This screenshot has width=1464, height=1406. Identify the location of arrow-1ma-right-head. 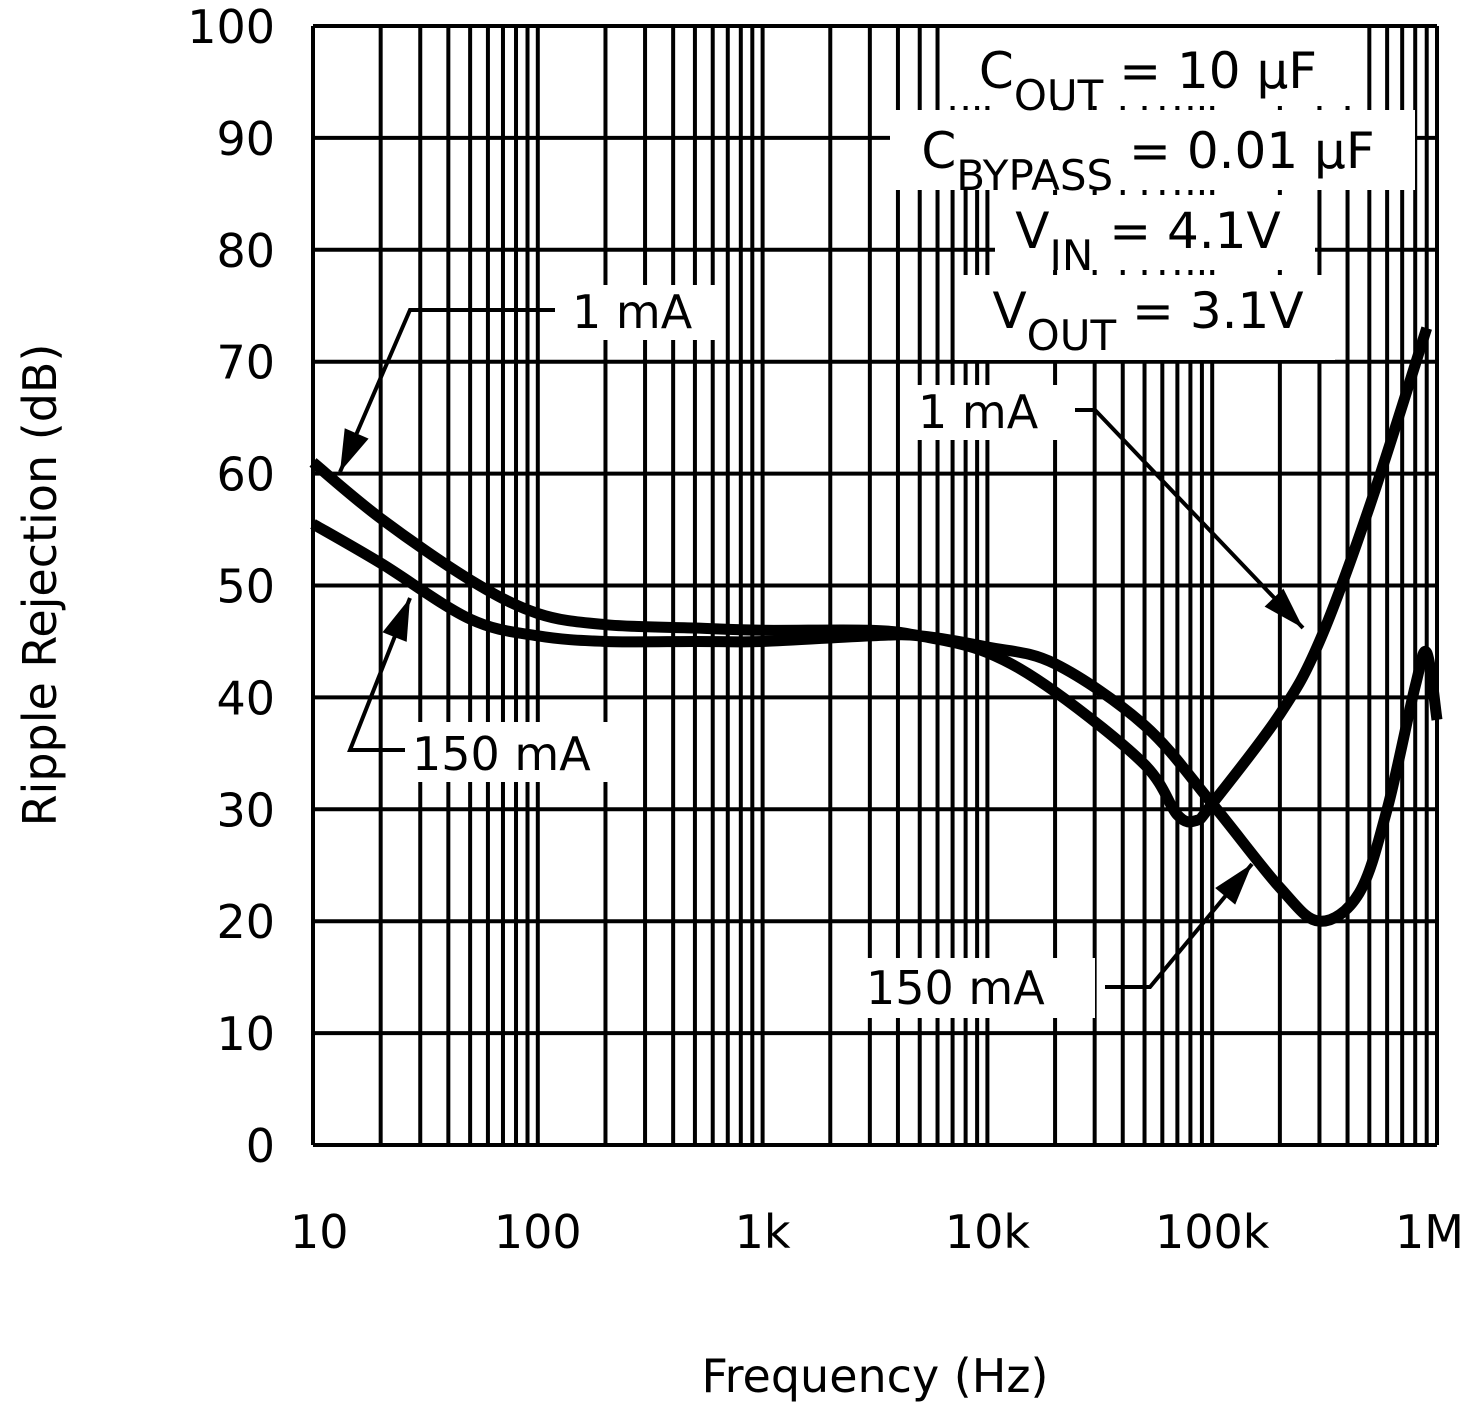
(1283, 608).